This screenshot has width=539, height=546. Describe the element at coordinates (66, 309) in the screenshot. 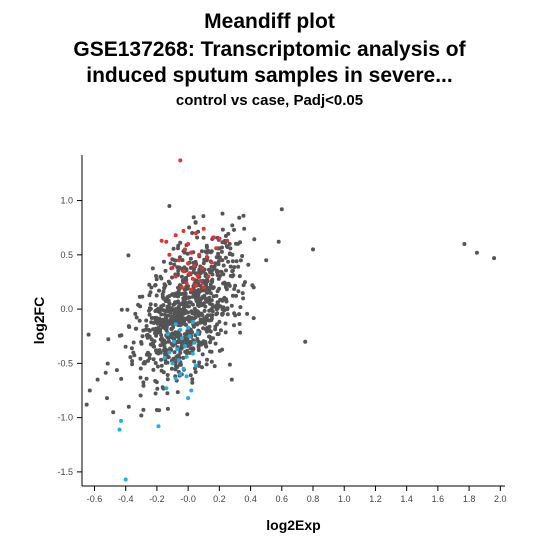

I see `y-tick-label: 0.0` at that location.